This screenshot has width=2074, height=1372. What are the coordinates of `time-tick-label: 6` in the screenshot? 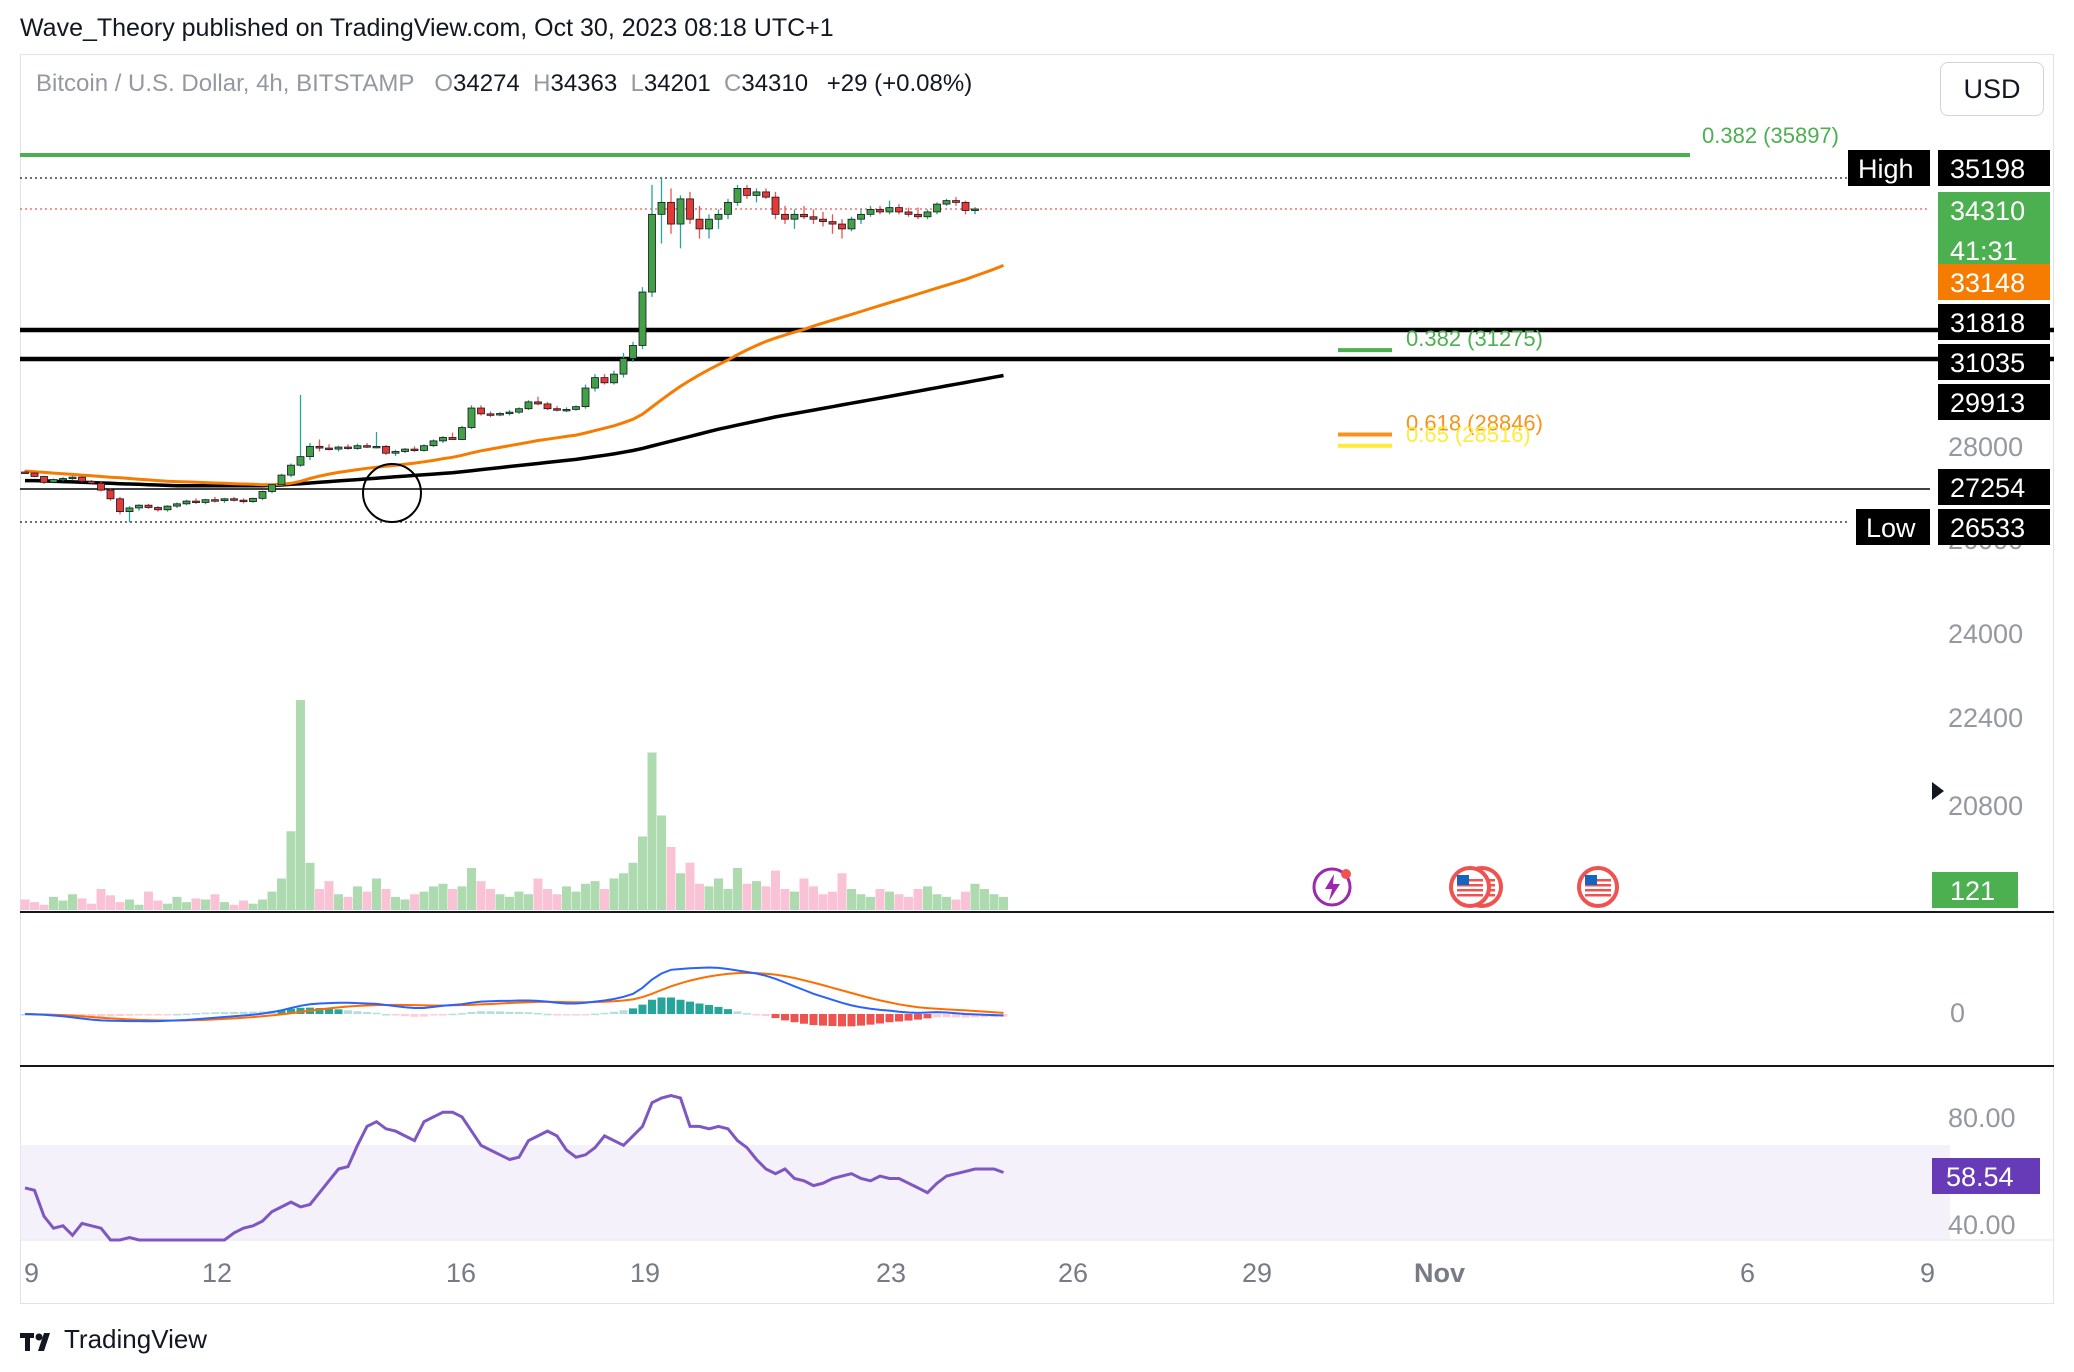 It's located at (1747, 1273).